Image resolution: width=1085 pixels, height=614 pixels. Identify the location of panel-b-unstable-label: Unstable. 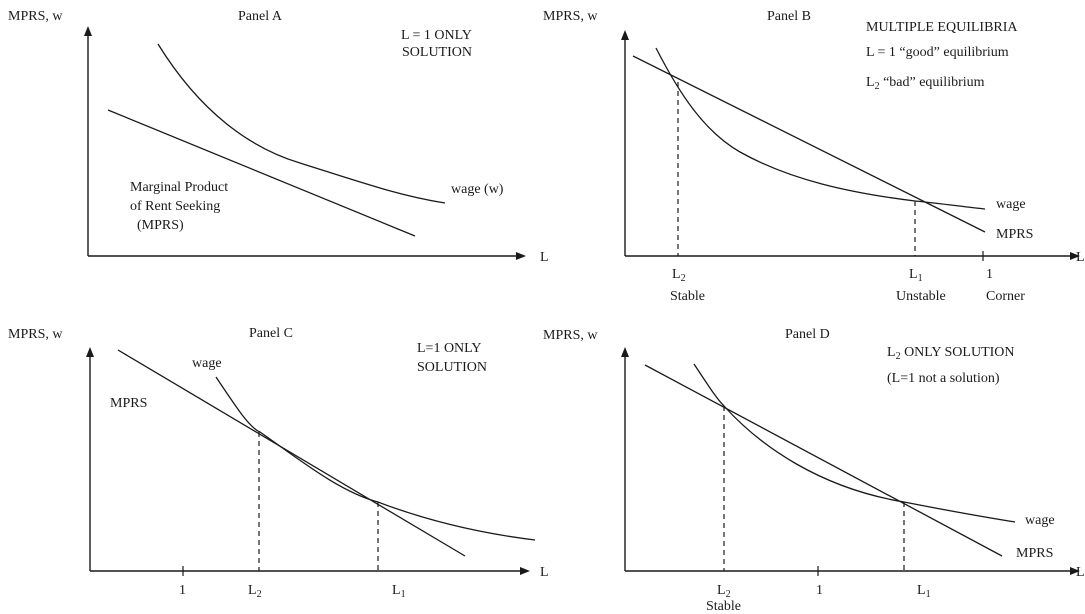
(921, 296).